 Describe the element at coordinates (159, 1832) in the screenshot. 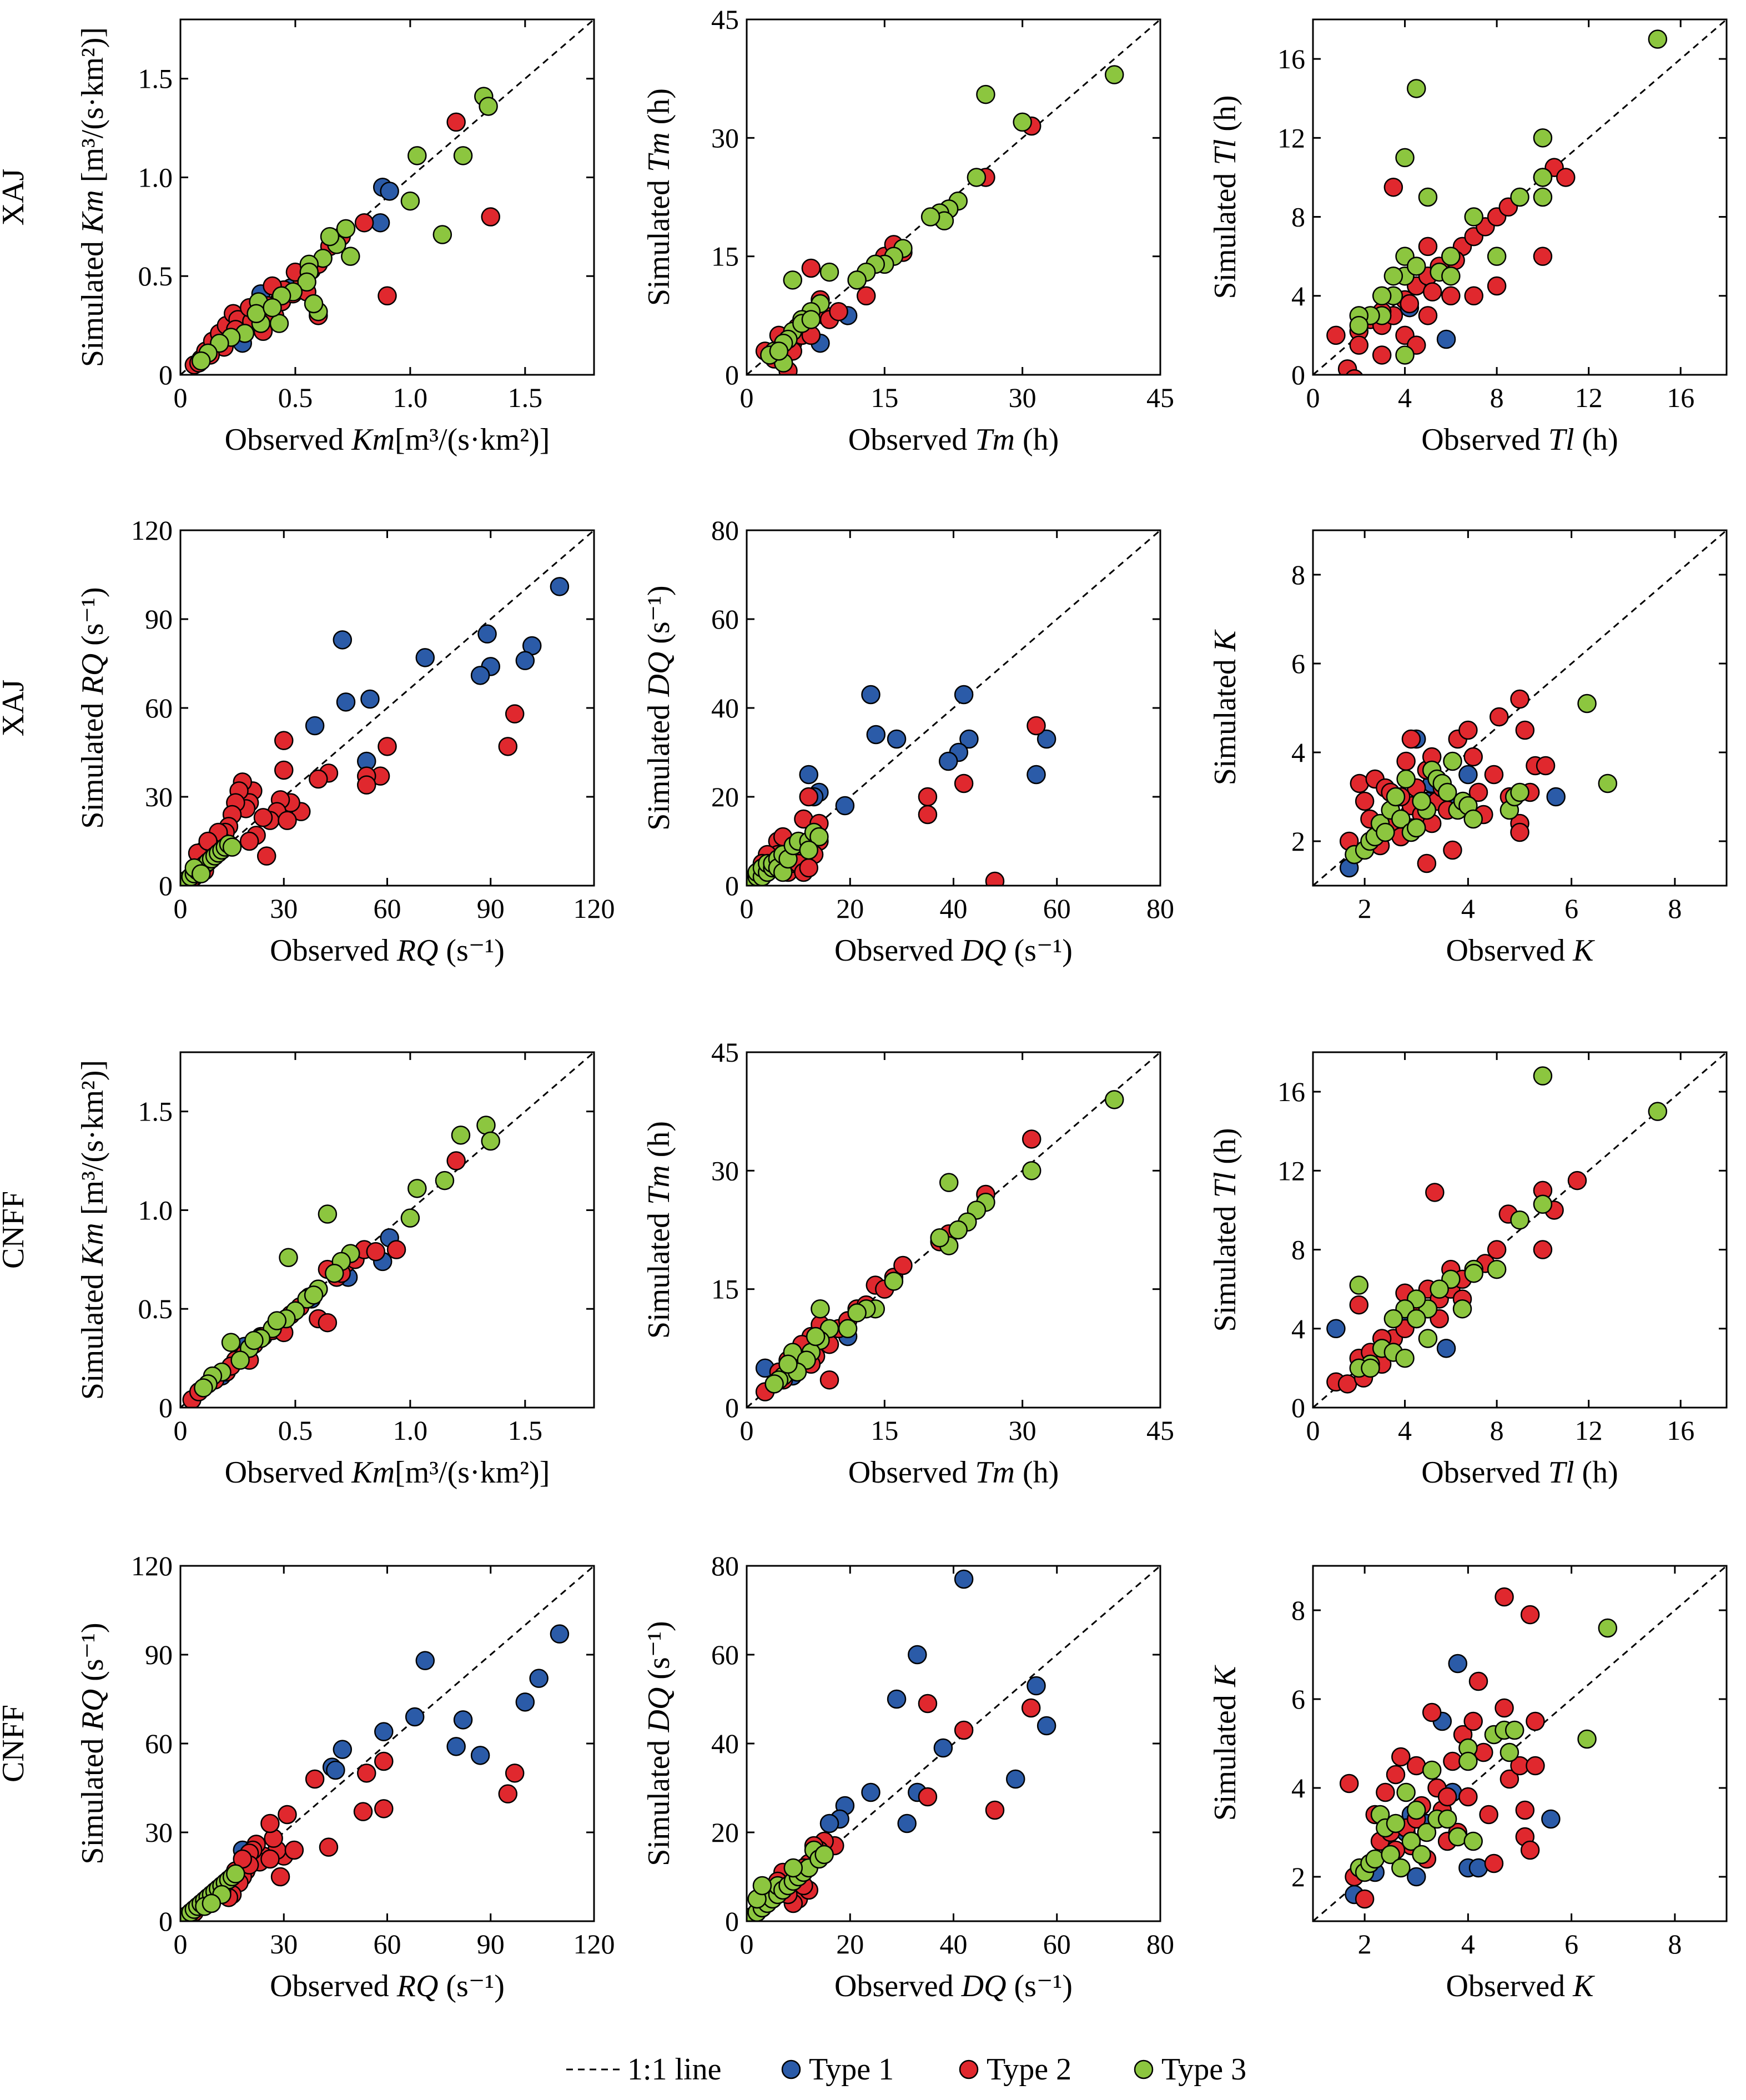

I see `y-tick-label: 30` at that location.